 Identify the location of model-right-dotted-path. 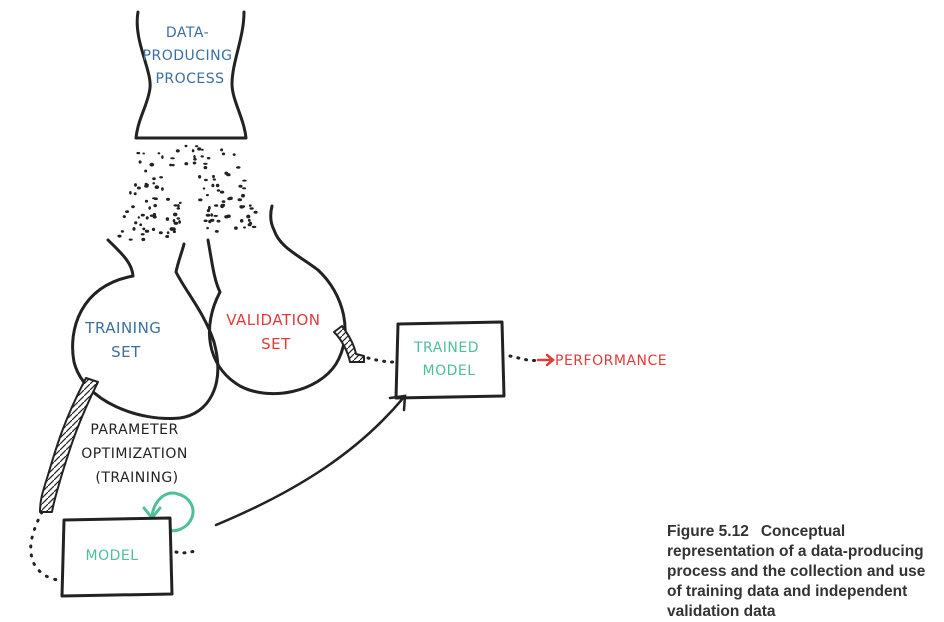
(187, 551).